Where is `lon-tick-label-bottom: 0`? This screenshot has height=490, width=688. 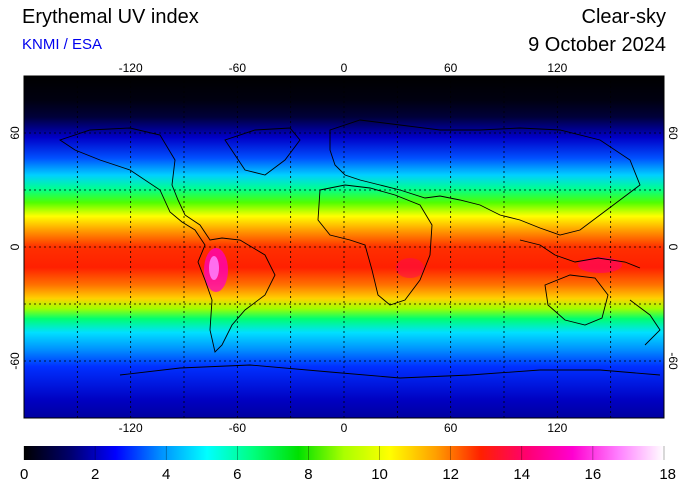
lon-tick-label-bottom: 0 is located at coordinates (344, 428).